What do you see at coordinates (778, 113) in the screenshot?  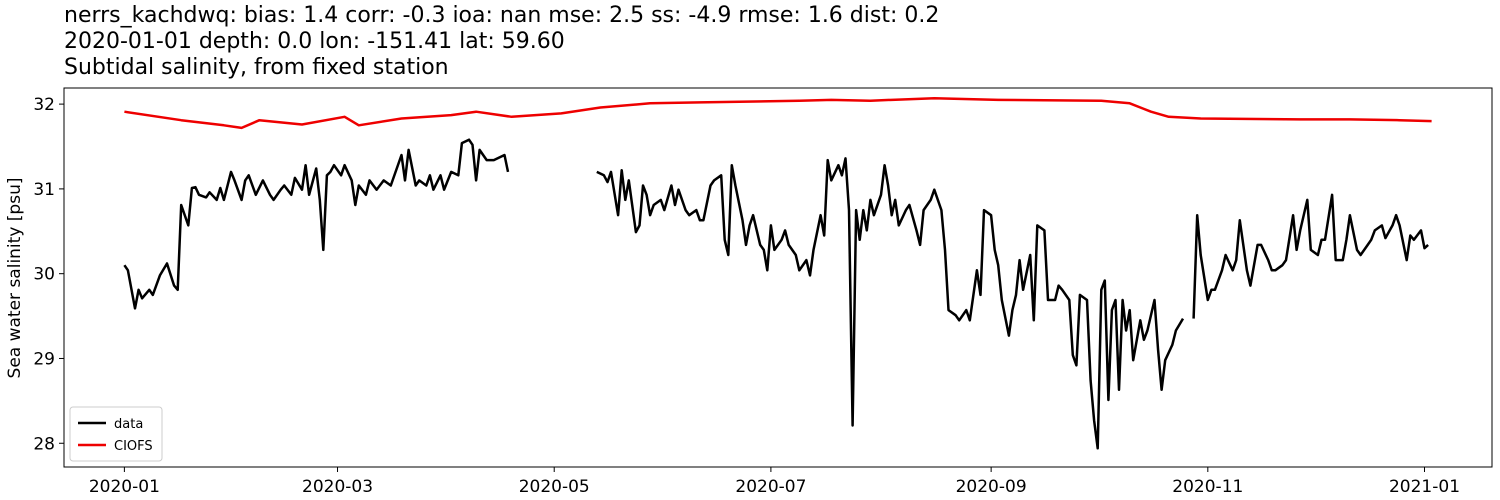 I see `series-line` at bounding box center [778, 113].